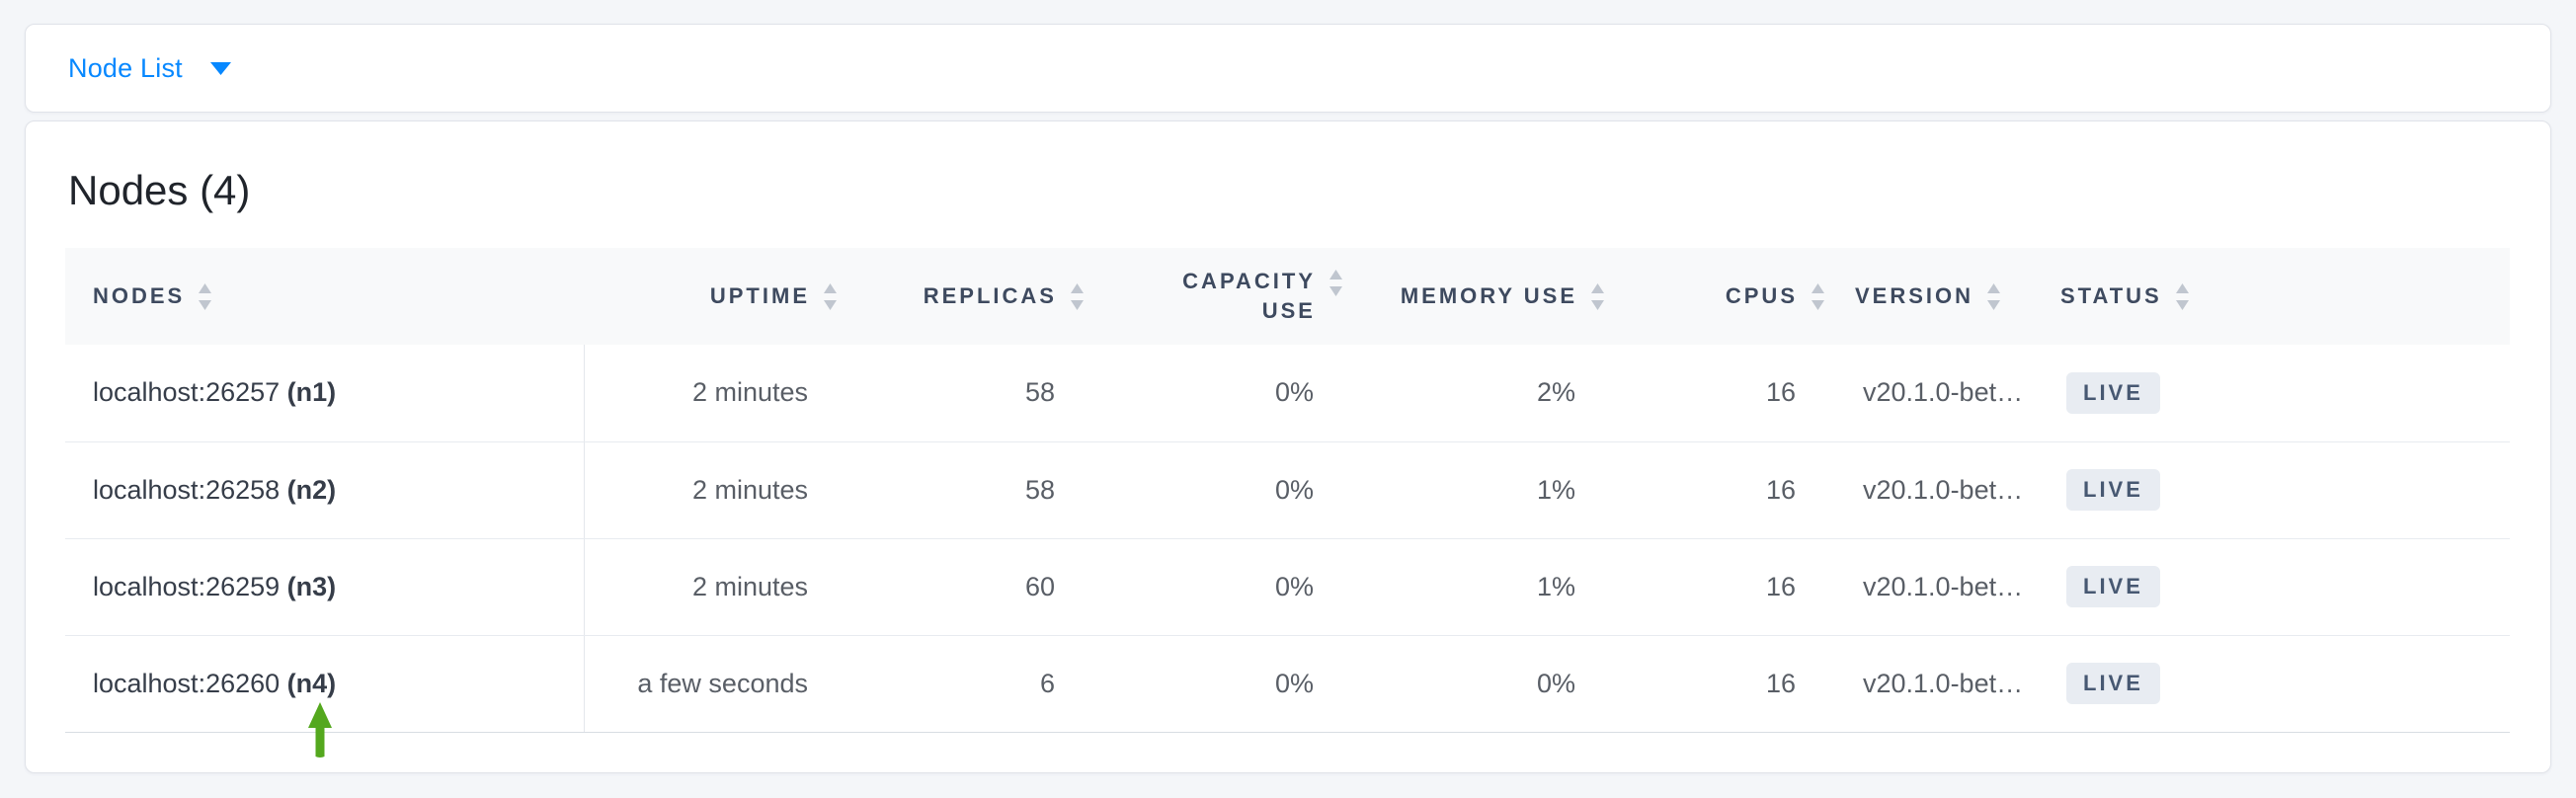 The width and height of the screenshot is (2576, 798). Describe the element at coordinates (1743, 296) in the screenshot. I see `column-header-cpus: CPUs` at that location.